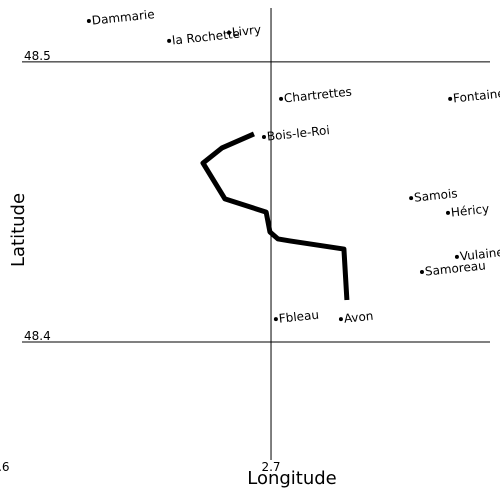 The height and width of the screenshot is (500, 500). What do you see at coordinates (292, 478) in the screenshot?
I see `x-axis-label: Longitude` at bounding box center [292, 478].